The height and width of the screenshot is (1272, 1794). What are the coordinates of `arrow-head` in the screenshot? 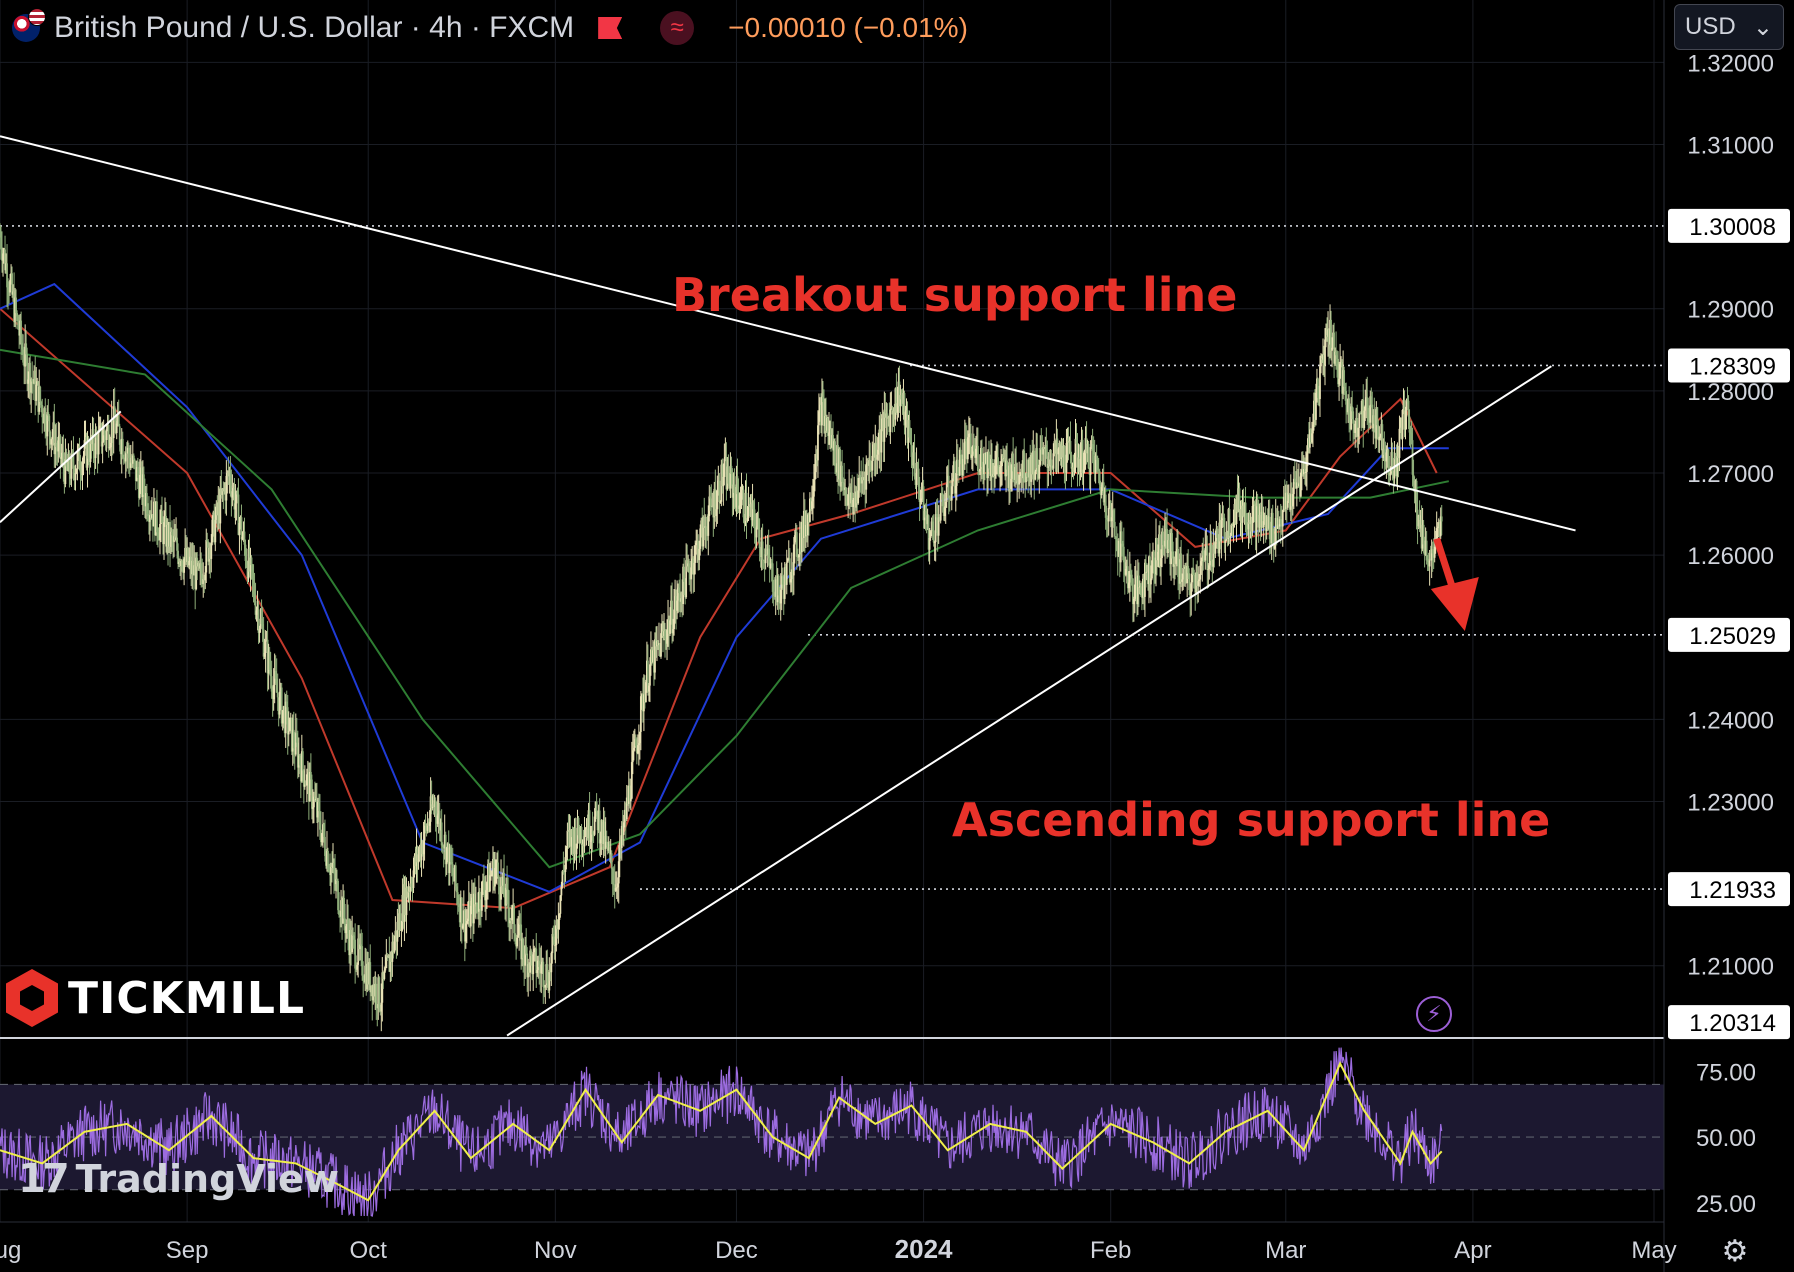 It's located at (1454, 604).